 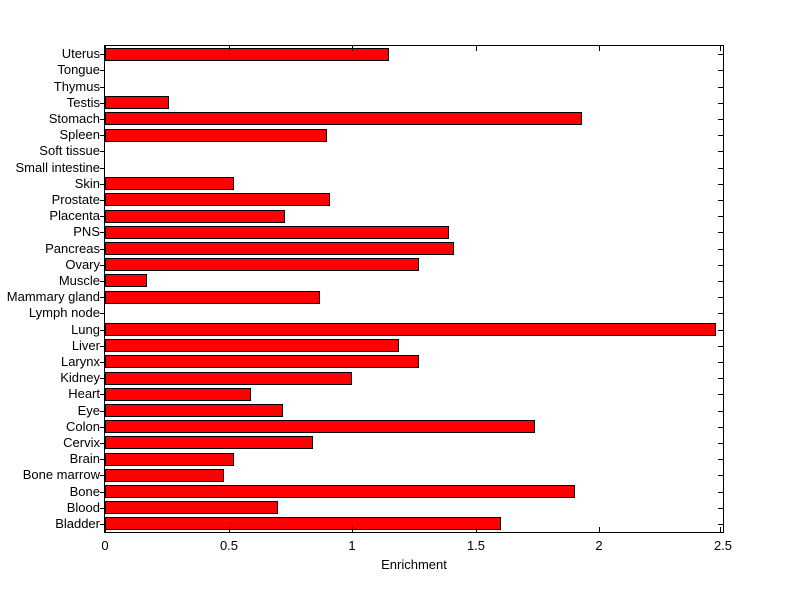 I want to click on bar-lung, so click(x=410, y=329).